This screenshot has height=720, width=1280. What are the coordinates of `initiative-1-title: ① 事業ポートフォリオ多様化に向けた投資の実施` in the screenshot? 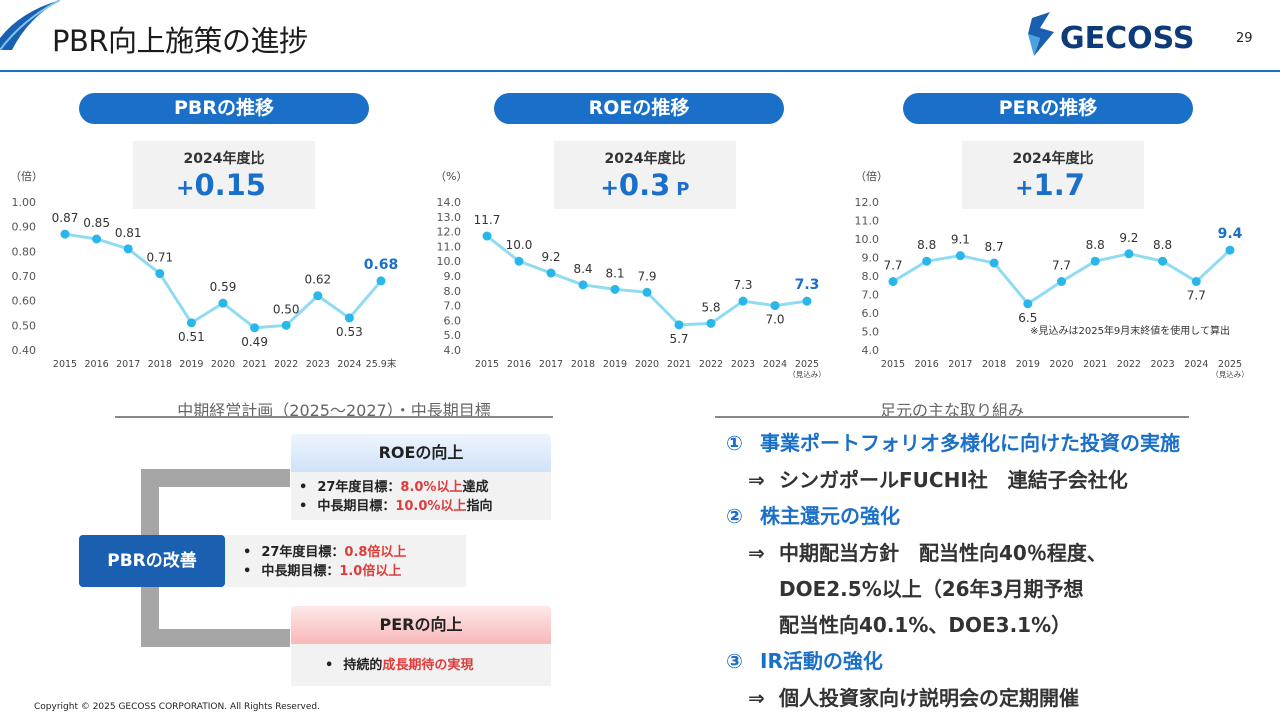 It's located at (953, 443).